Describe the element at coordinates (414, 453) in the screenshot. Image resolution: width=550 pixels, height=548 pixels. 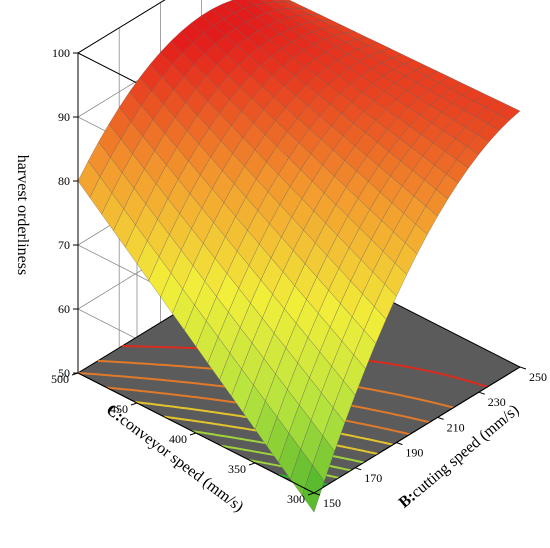
I see `x-tick-label: 190` at that location.